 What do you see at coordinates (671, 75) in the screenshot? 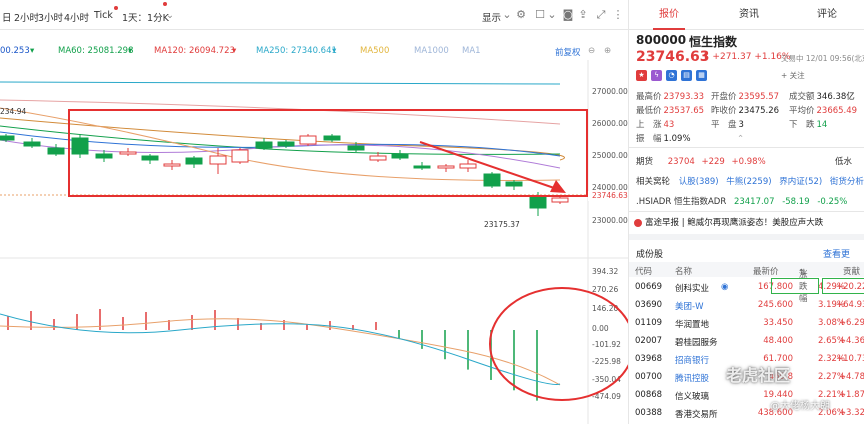
I see `chat-icon: ◔` at bounding box center [671, 75].